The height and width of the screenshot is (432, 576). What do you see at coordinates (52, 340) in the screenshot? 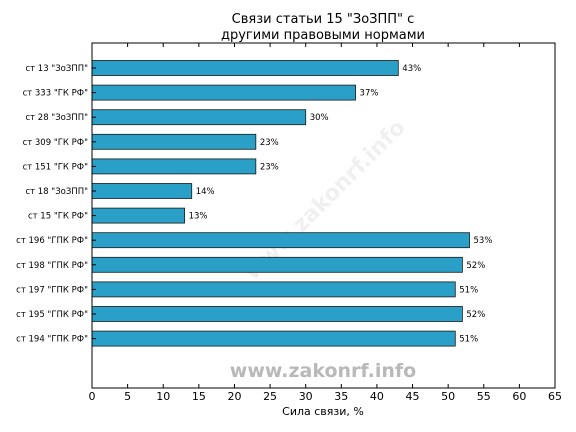
I see `category-label: ст 194 "ГПК РФ"` at bounding box center [52, 340].